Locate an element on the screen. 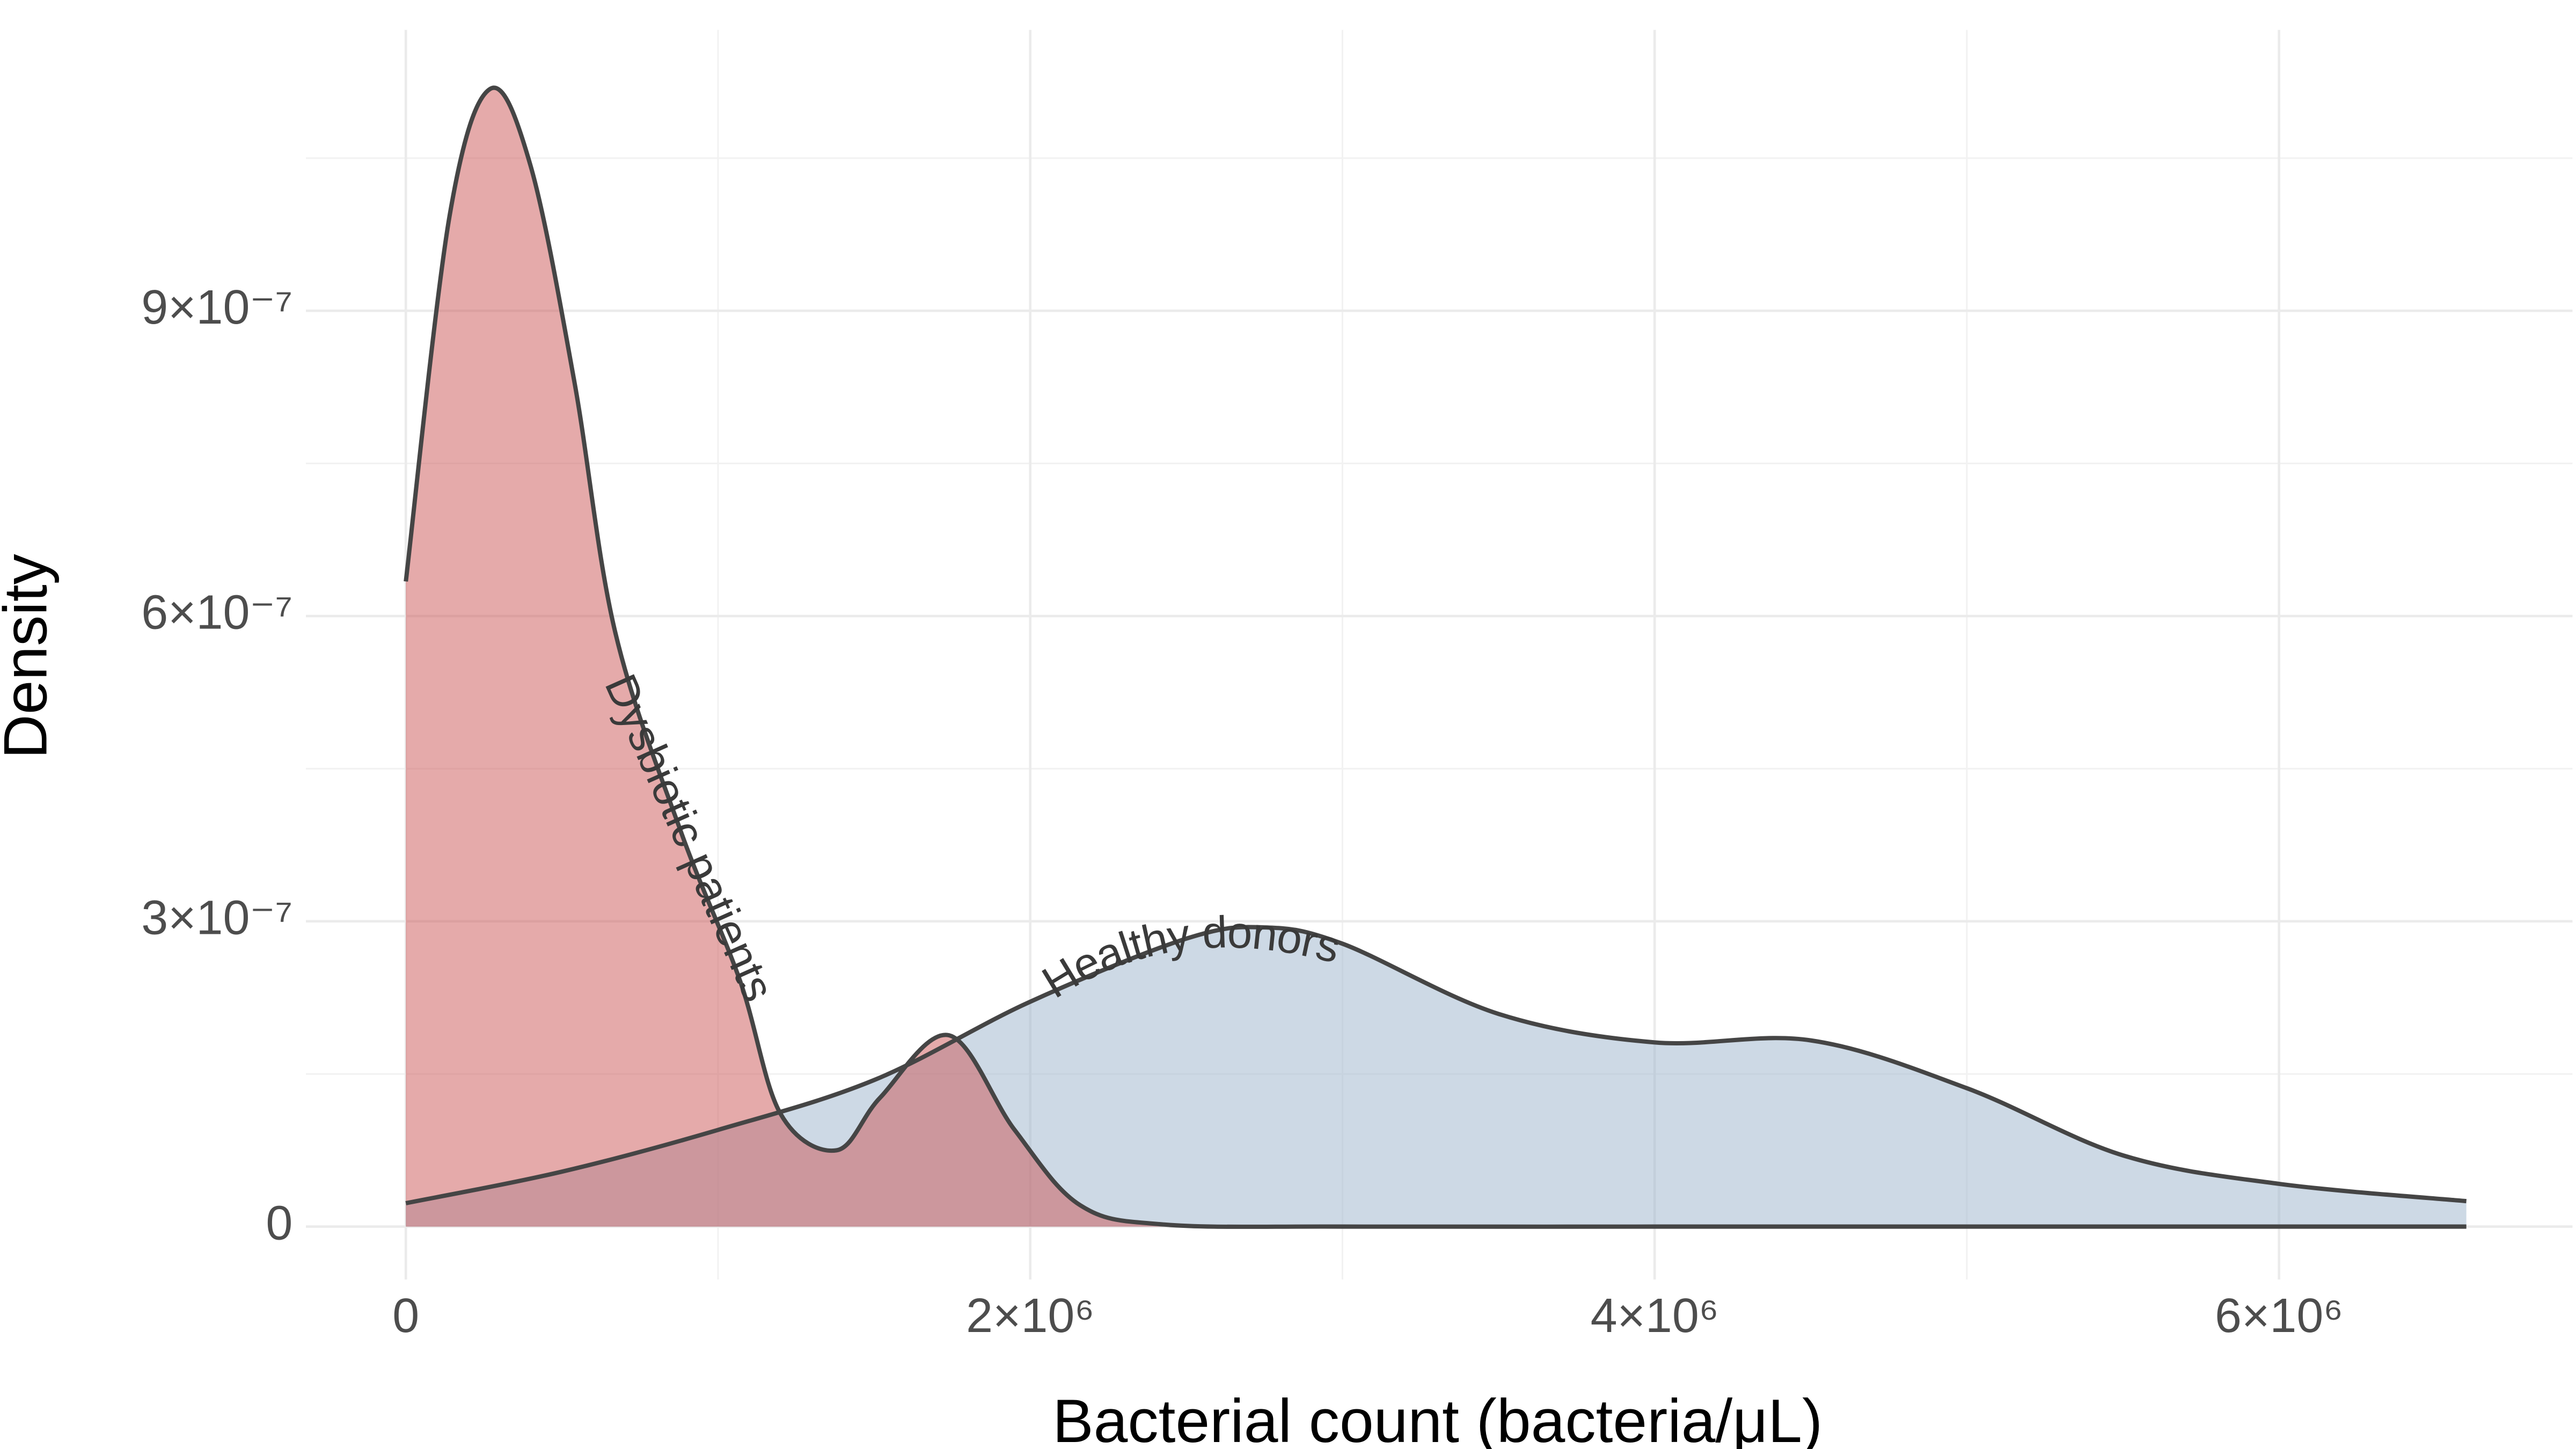 The width and height of the screenshot is (2576, 1449). x-tick-label: 6×10⁶ is located at coordinates (2279, 1316).